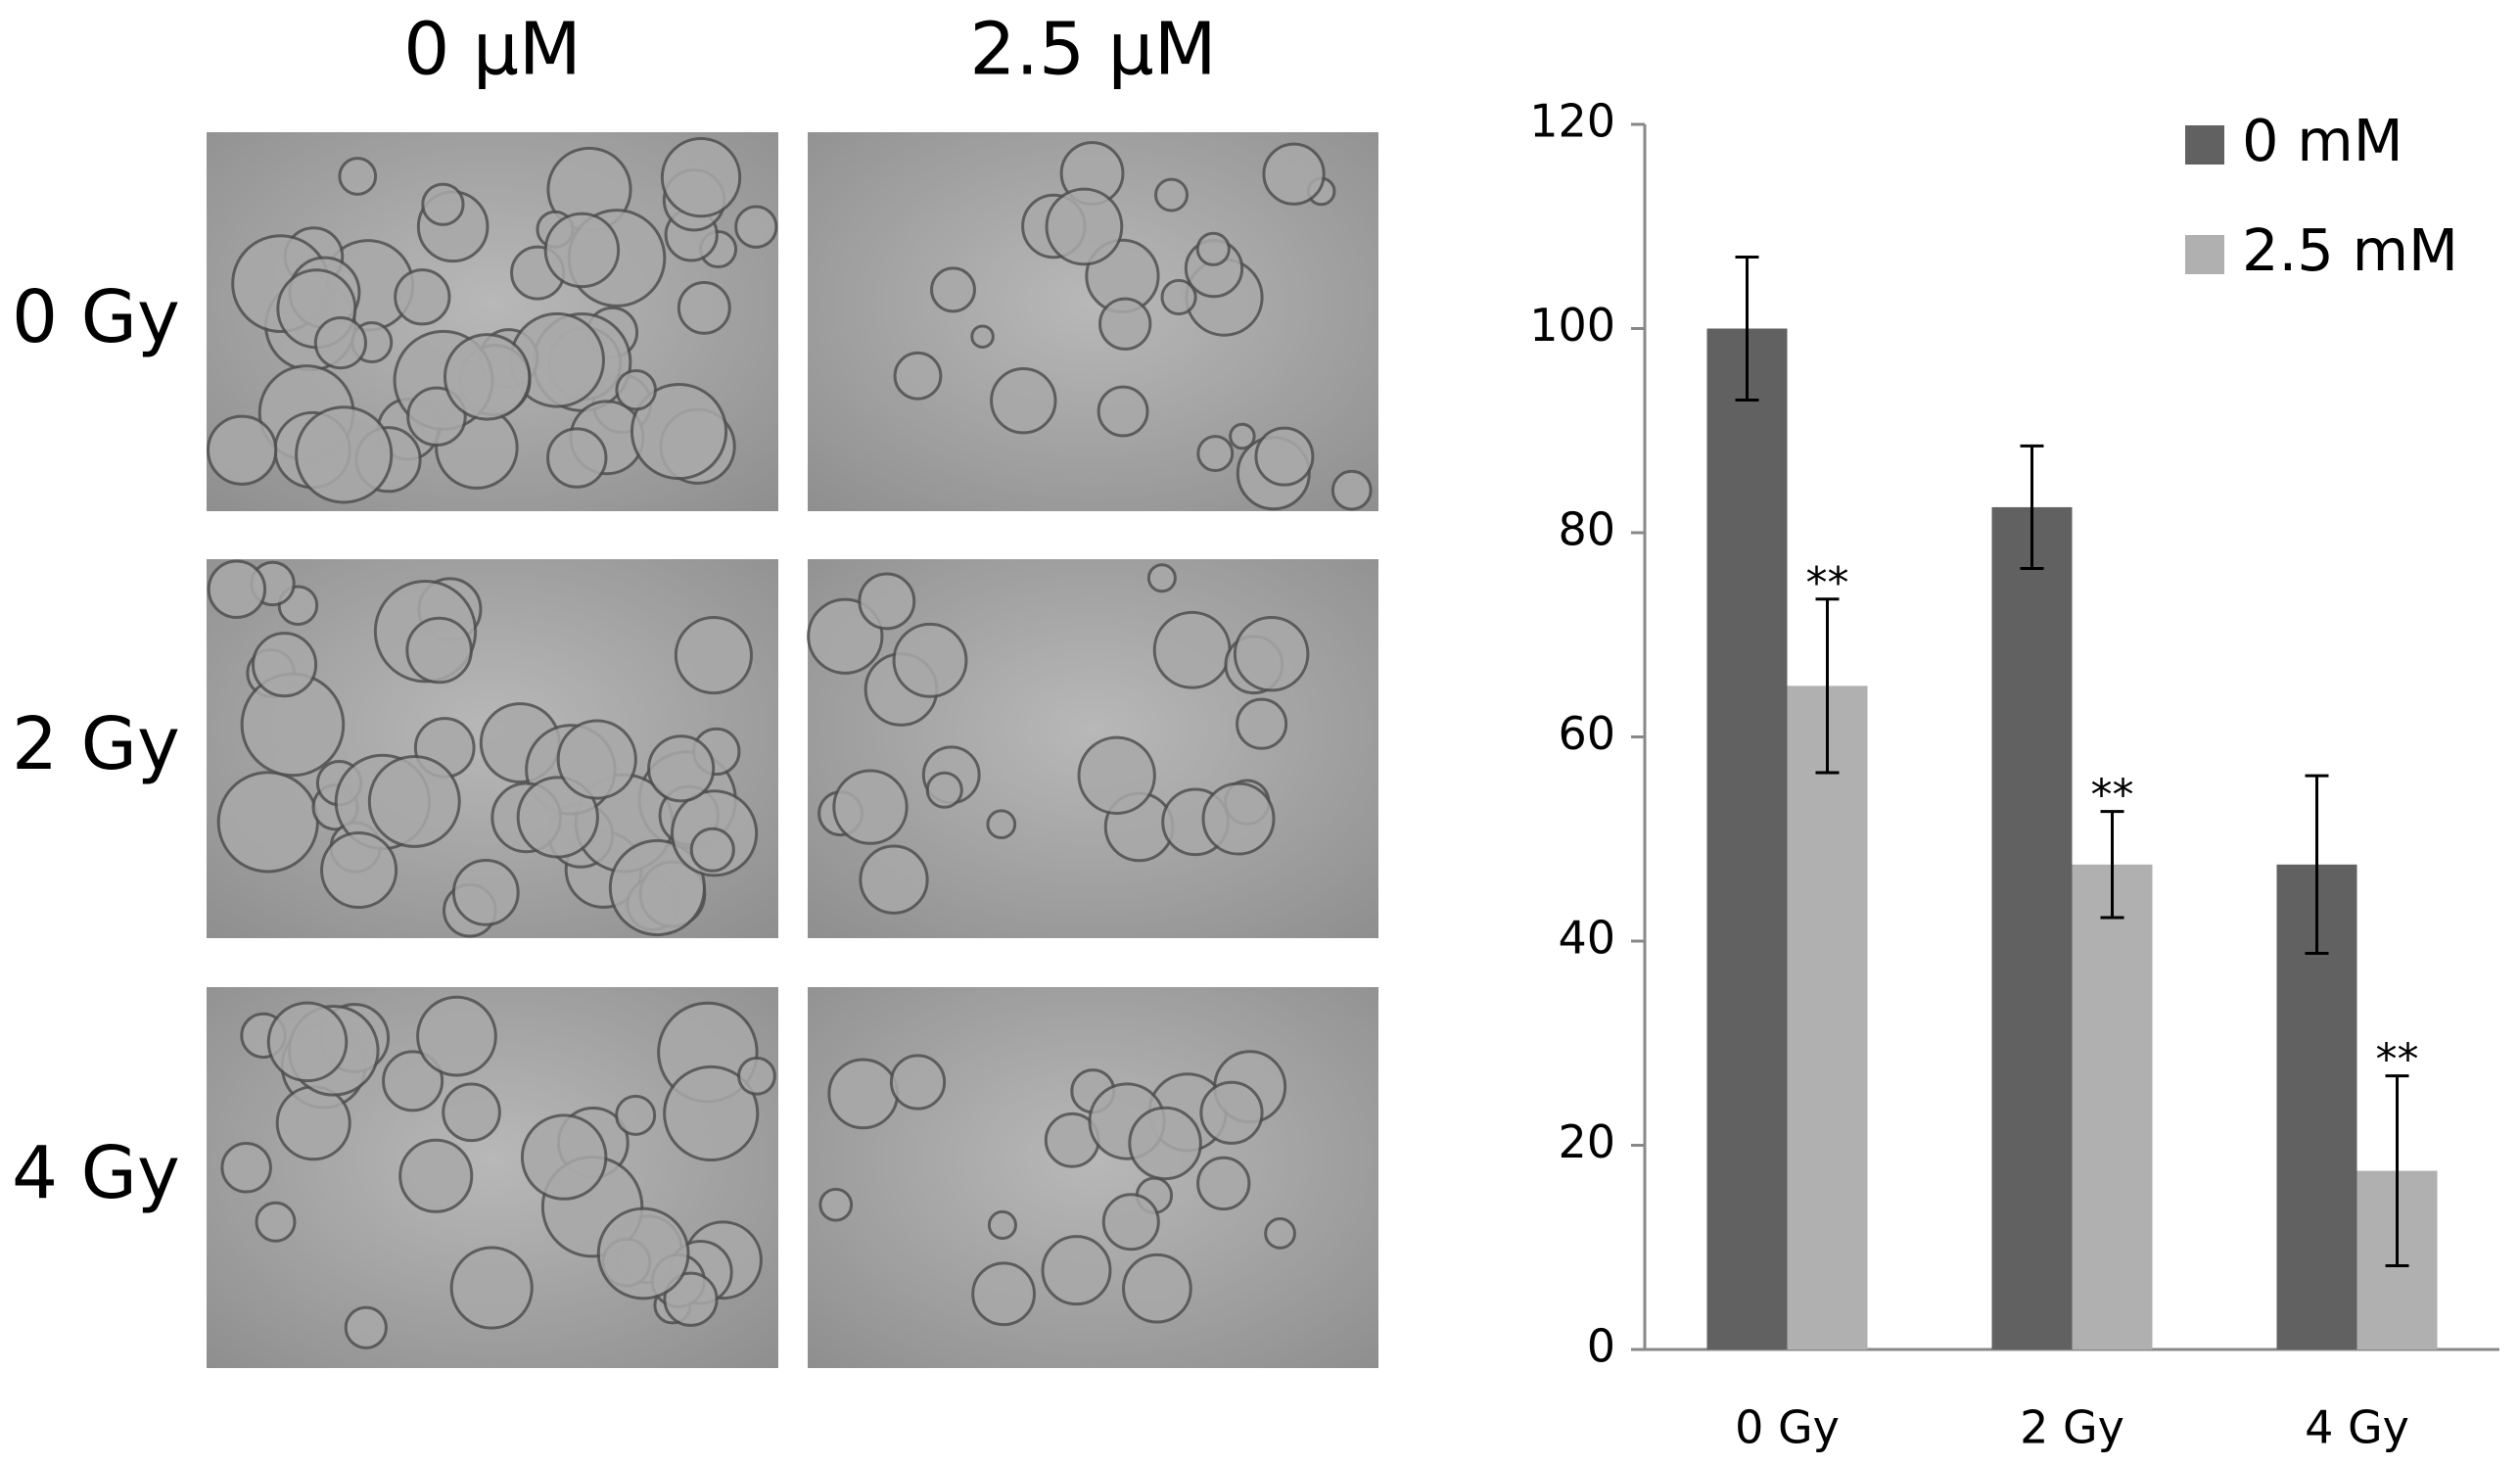  I want to click on significance: **, so click(2397, 1060).